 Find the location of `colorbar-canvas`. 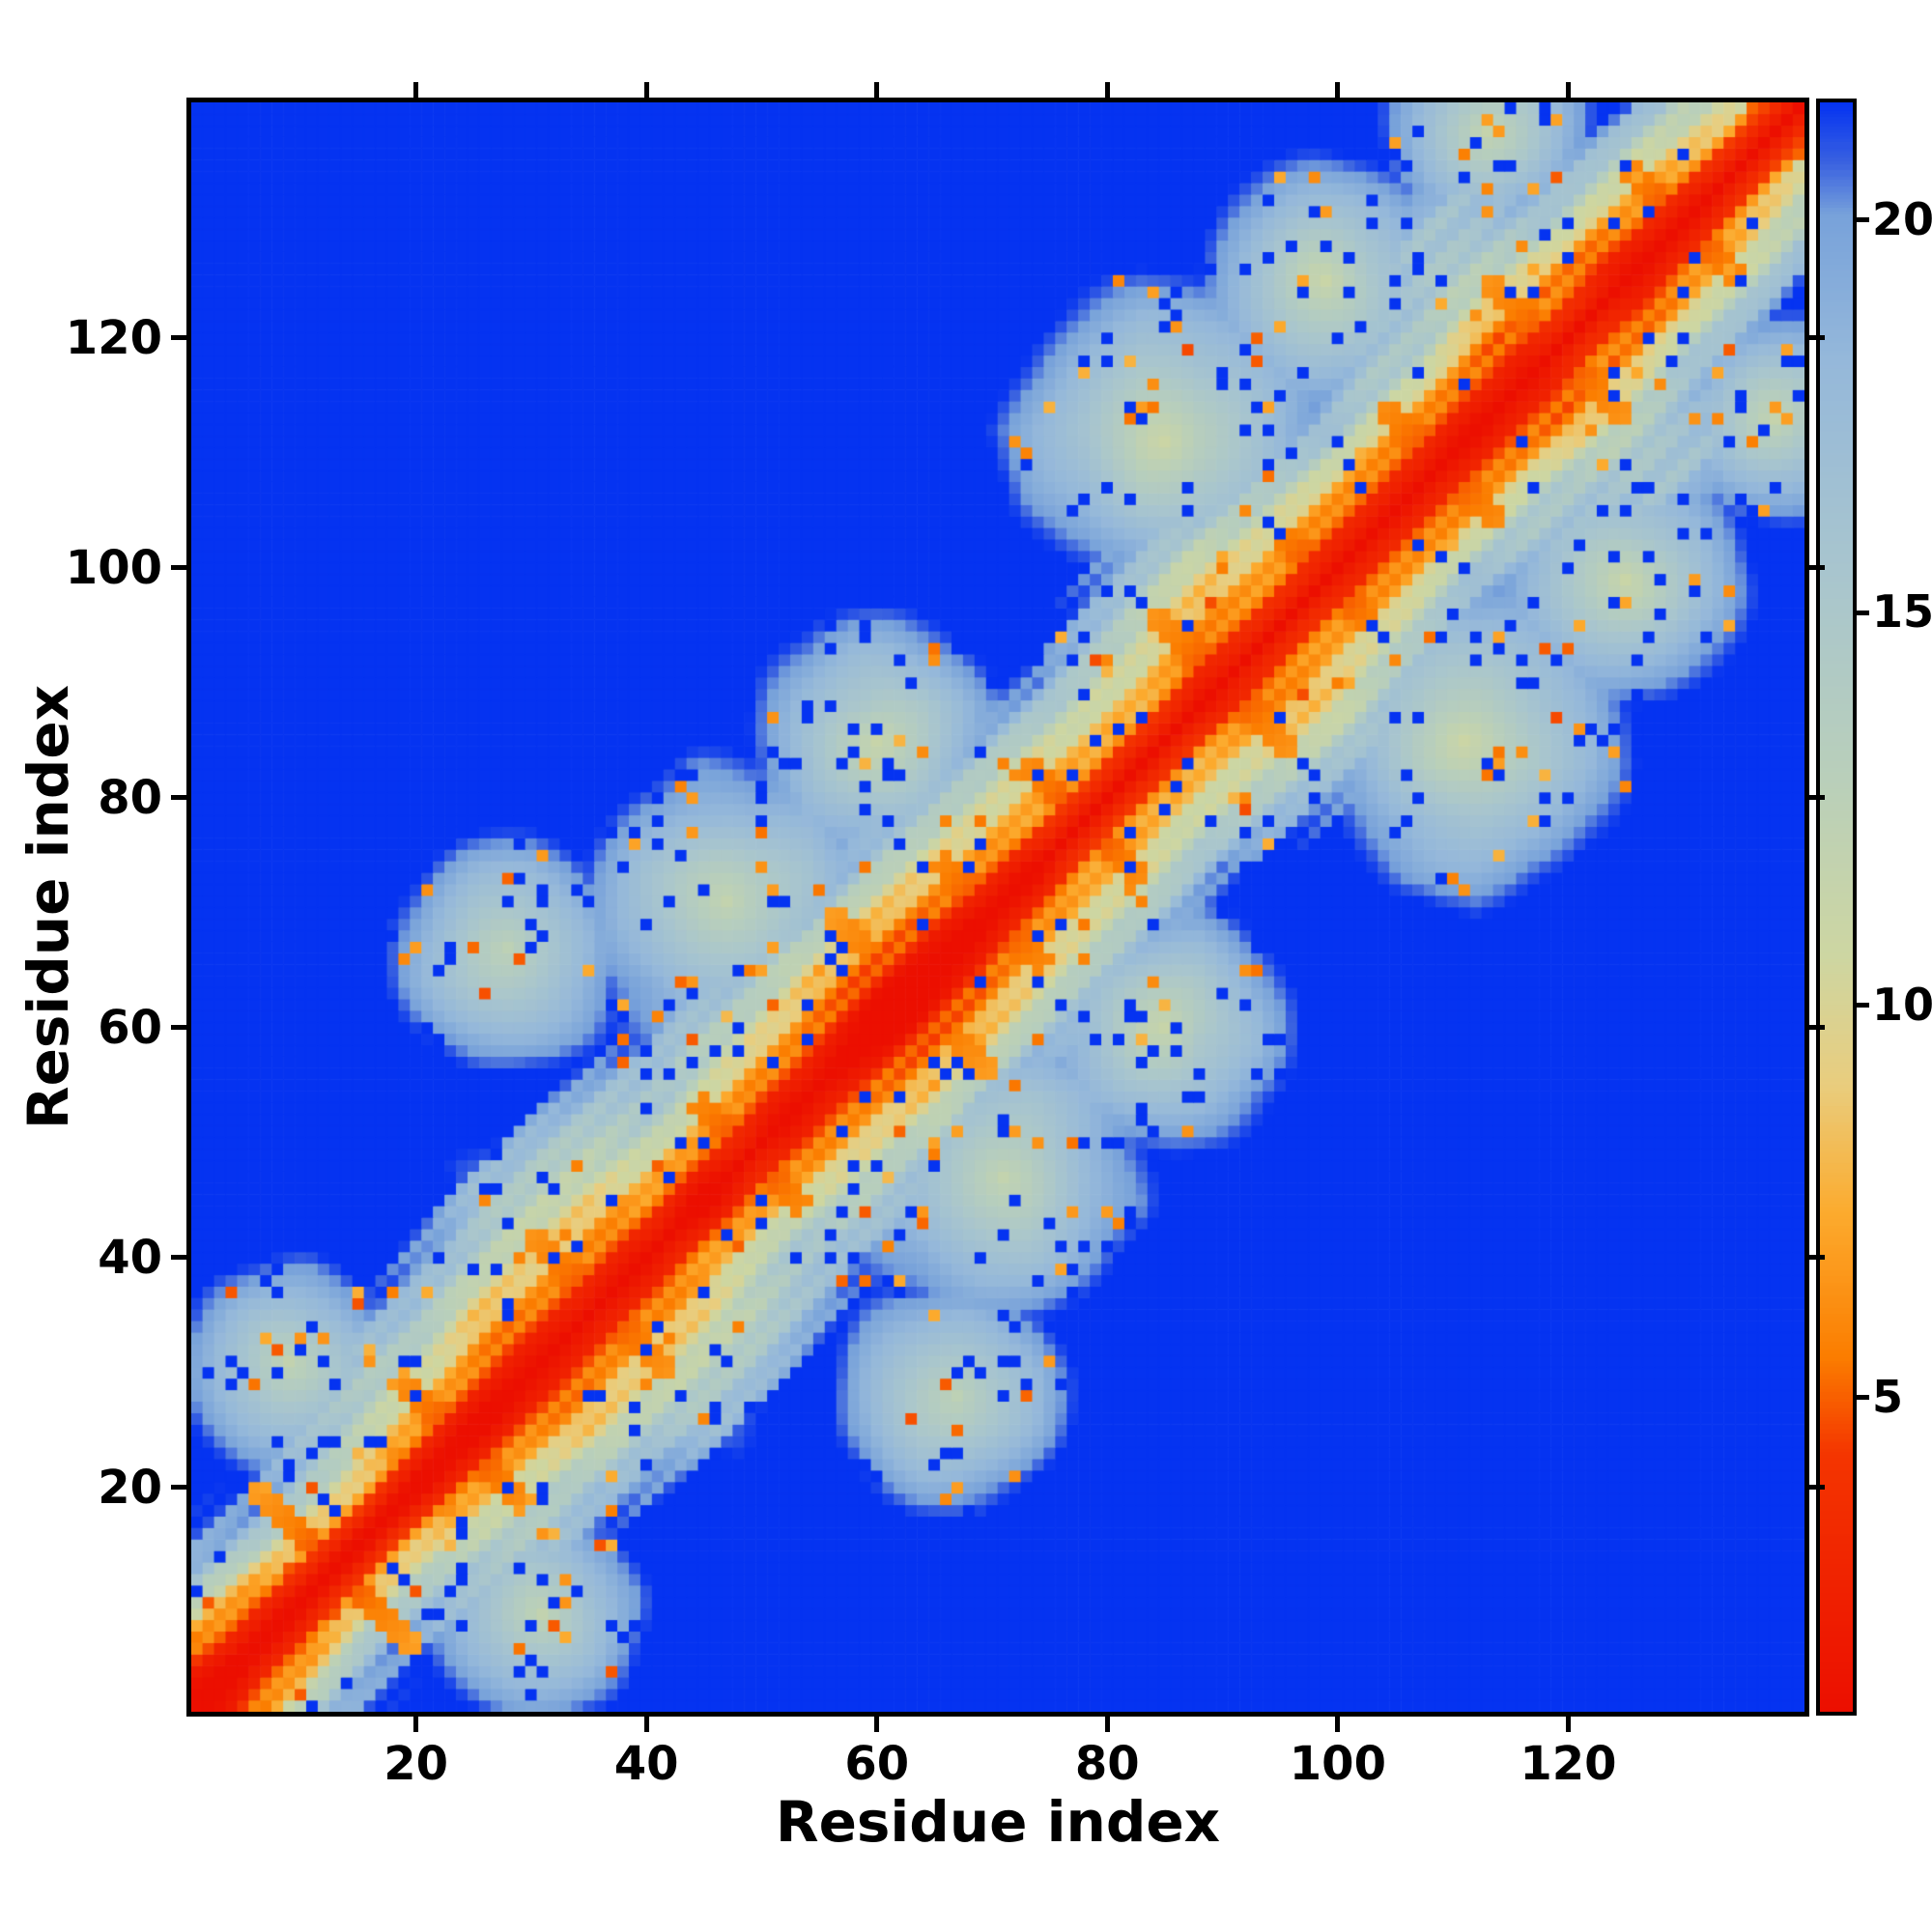

colorbar-canvas is located at coordinates (1836, 907).